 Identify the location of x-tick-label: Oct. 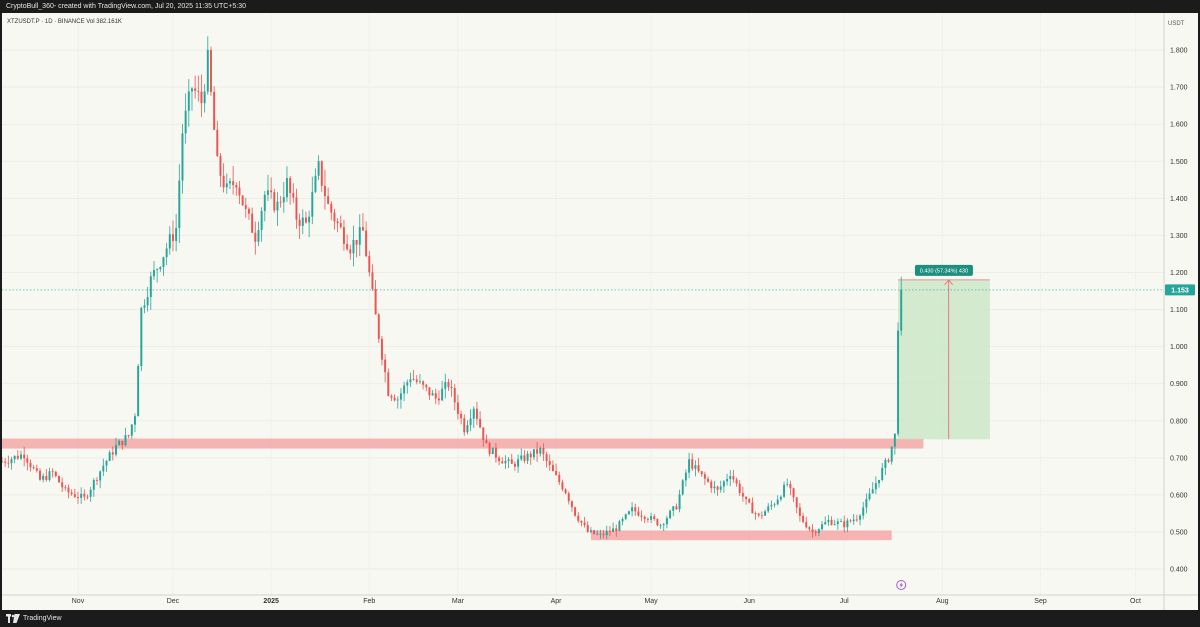
(1135, 601).